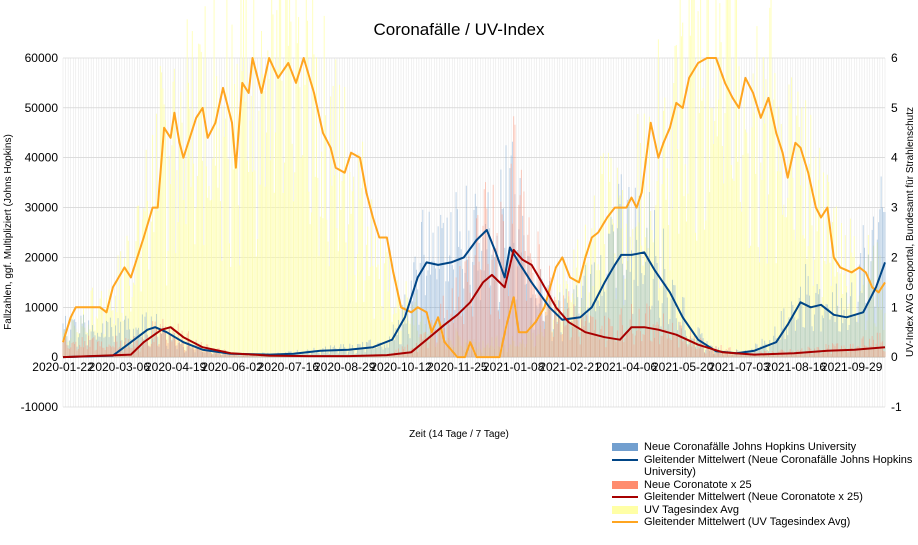 This screenshot has width=918, height=545. What do you see at coordinates (42, 158) in the screenshot?
I see `y-tick-label: 40000` at bounding box center [42, 158].